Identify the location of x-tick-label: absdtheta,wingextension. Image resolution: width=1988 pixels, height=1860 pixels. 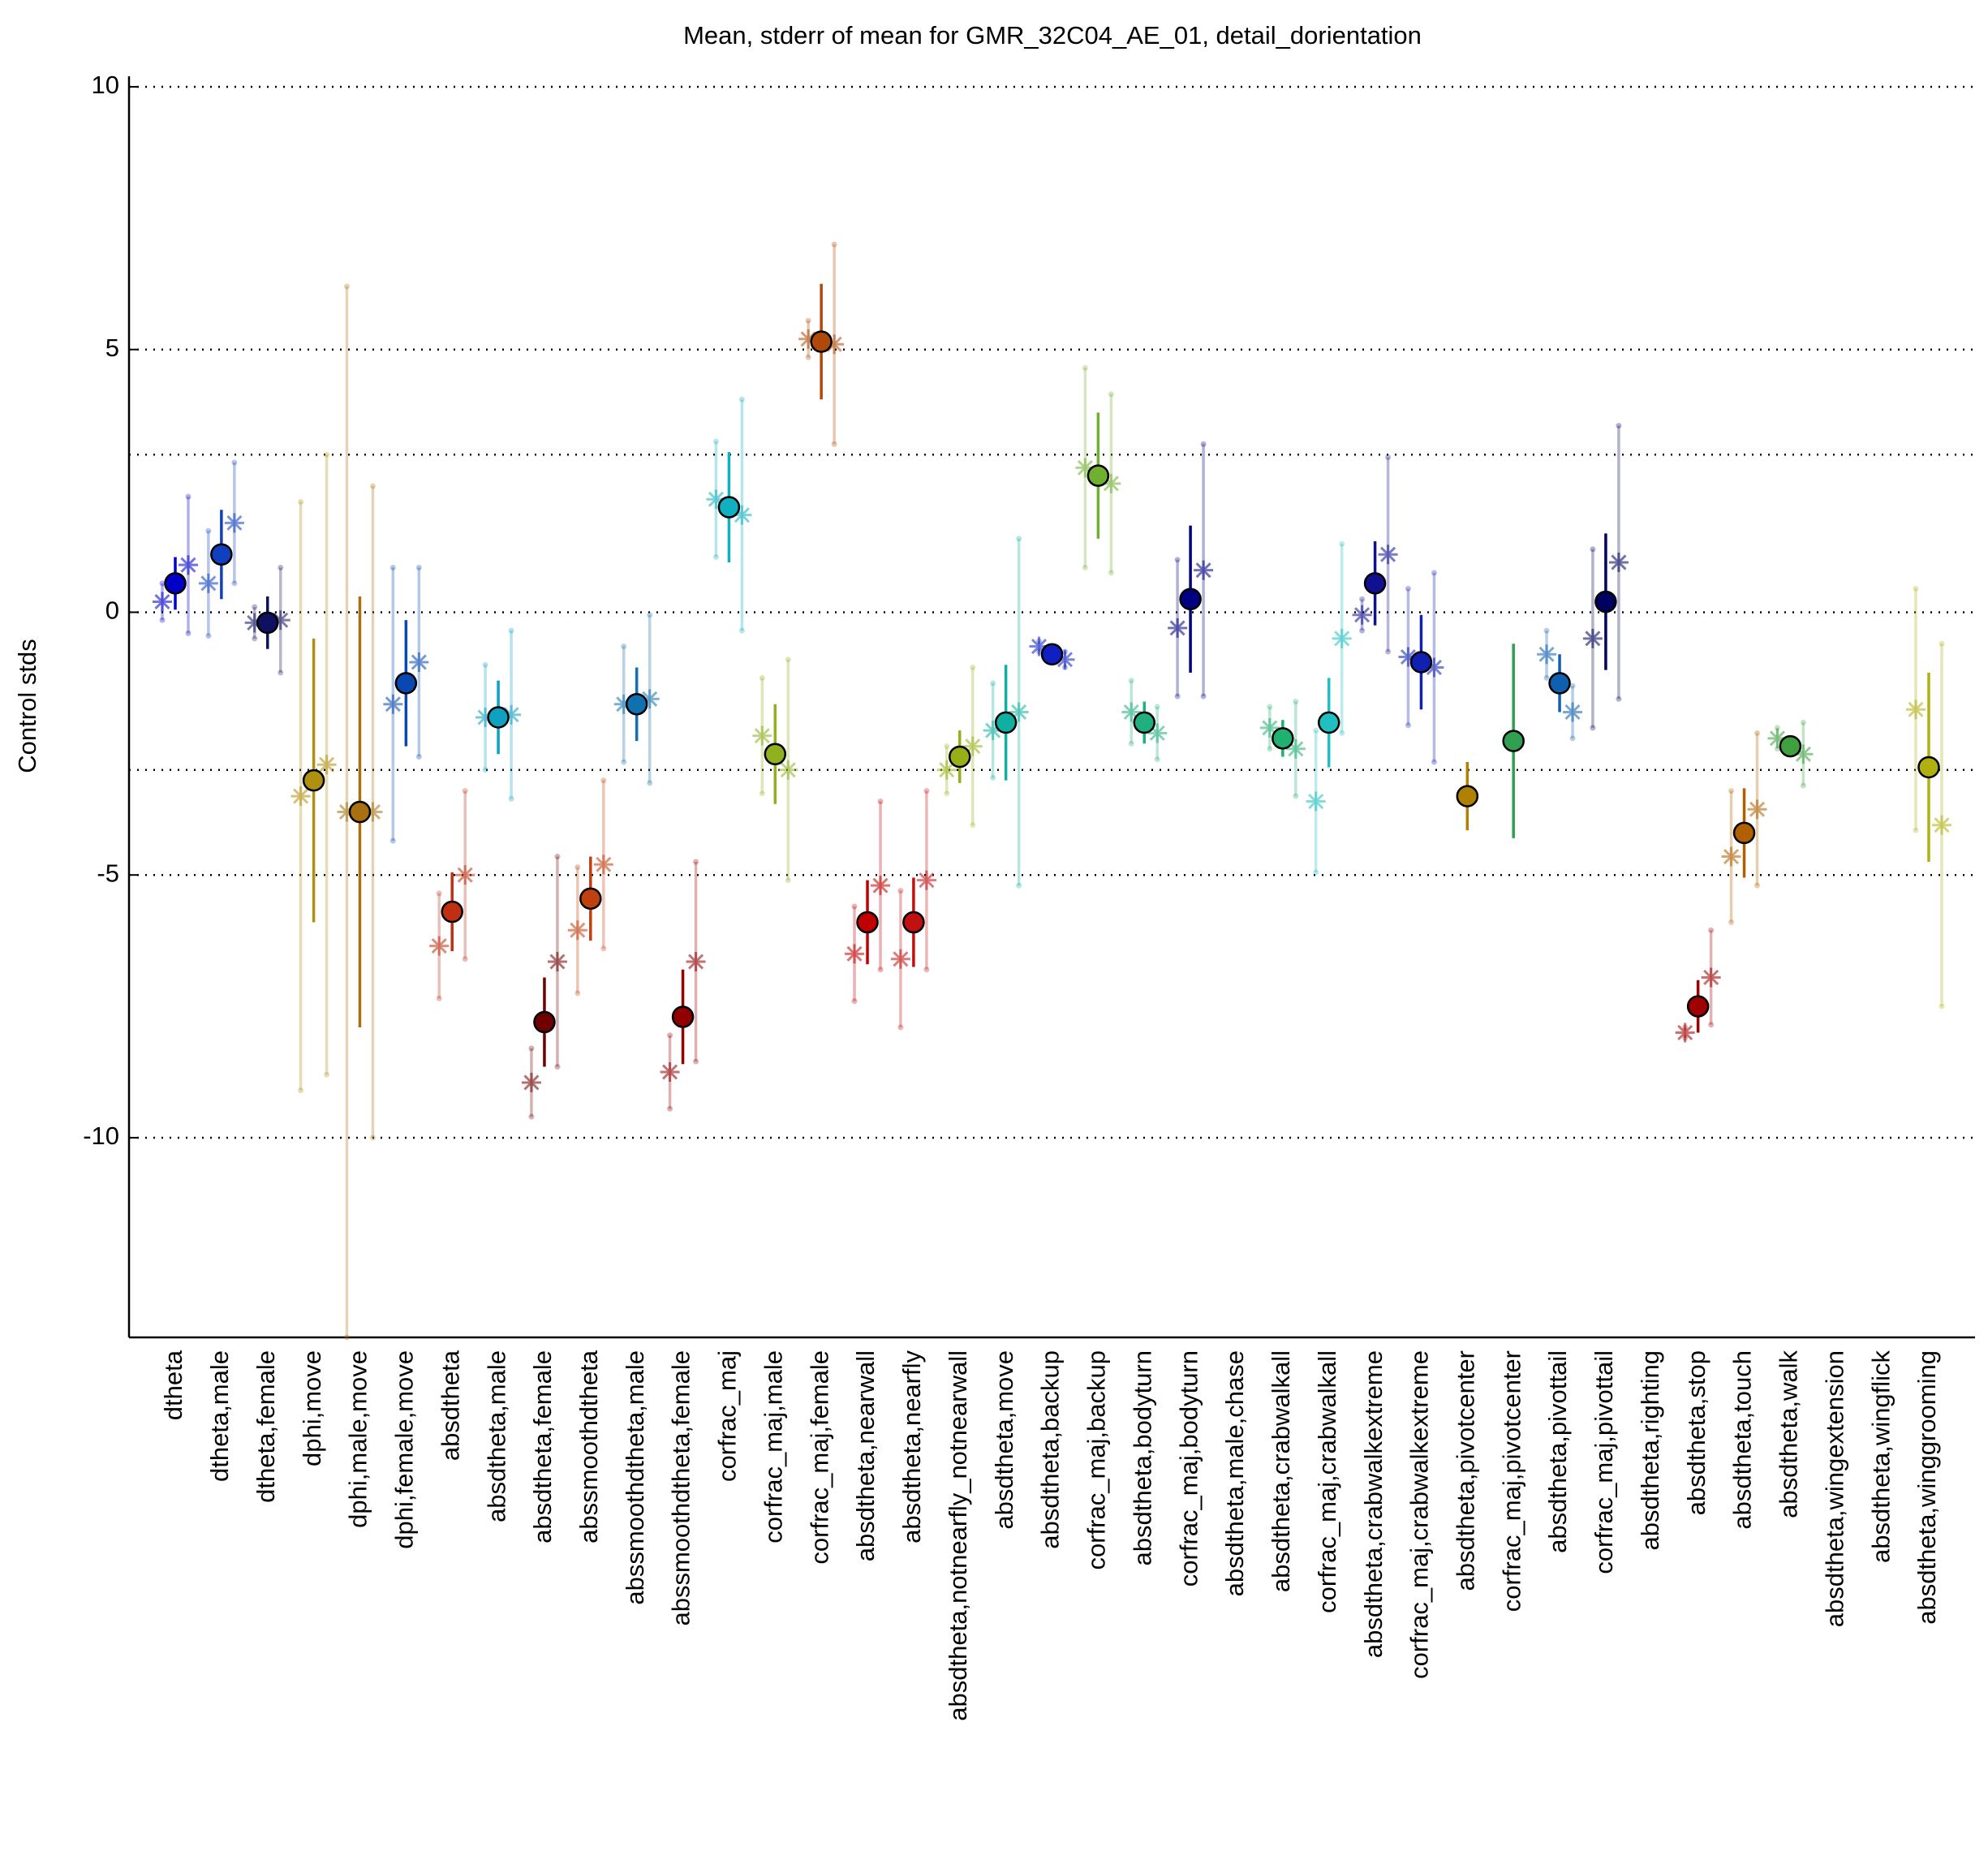
(1834, 1488).